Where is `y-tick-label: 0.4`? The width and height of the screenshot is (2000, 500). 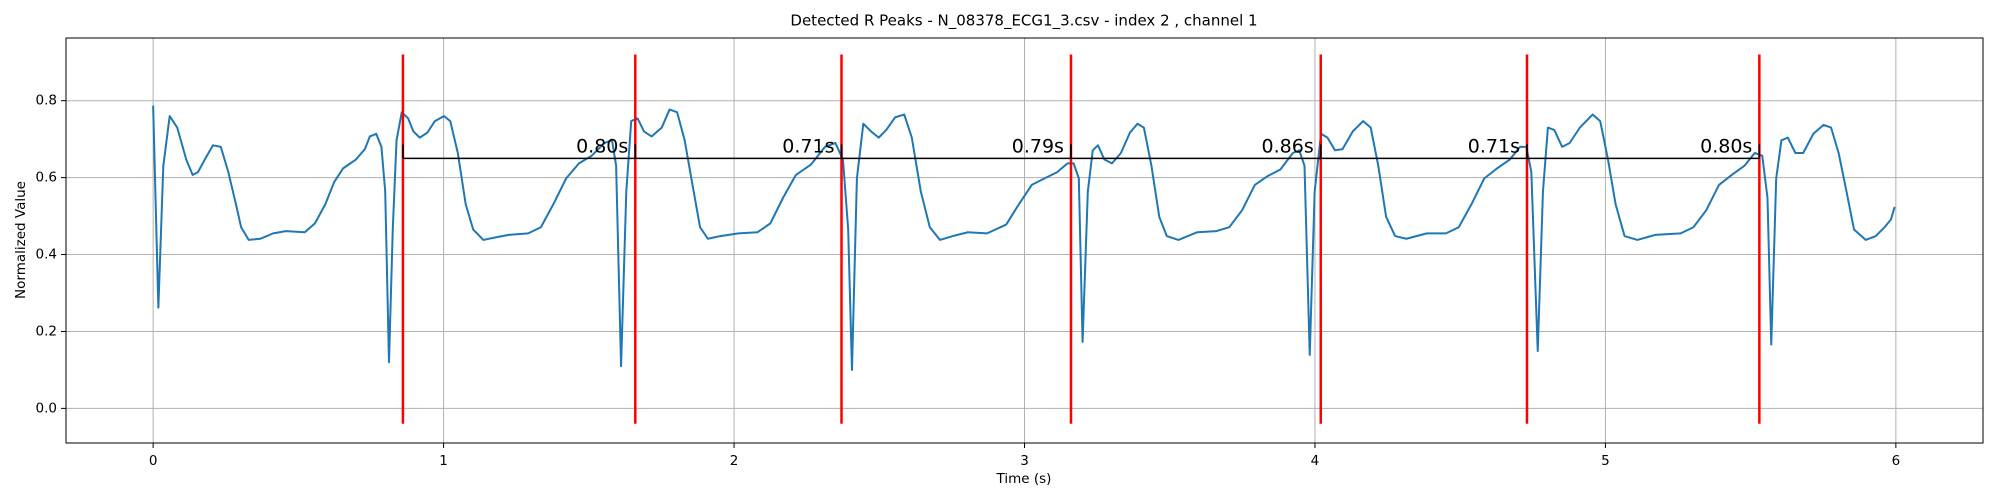 y-tick-label: 0.4 is located at coordinates (46, 255).